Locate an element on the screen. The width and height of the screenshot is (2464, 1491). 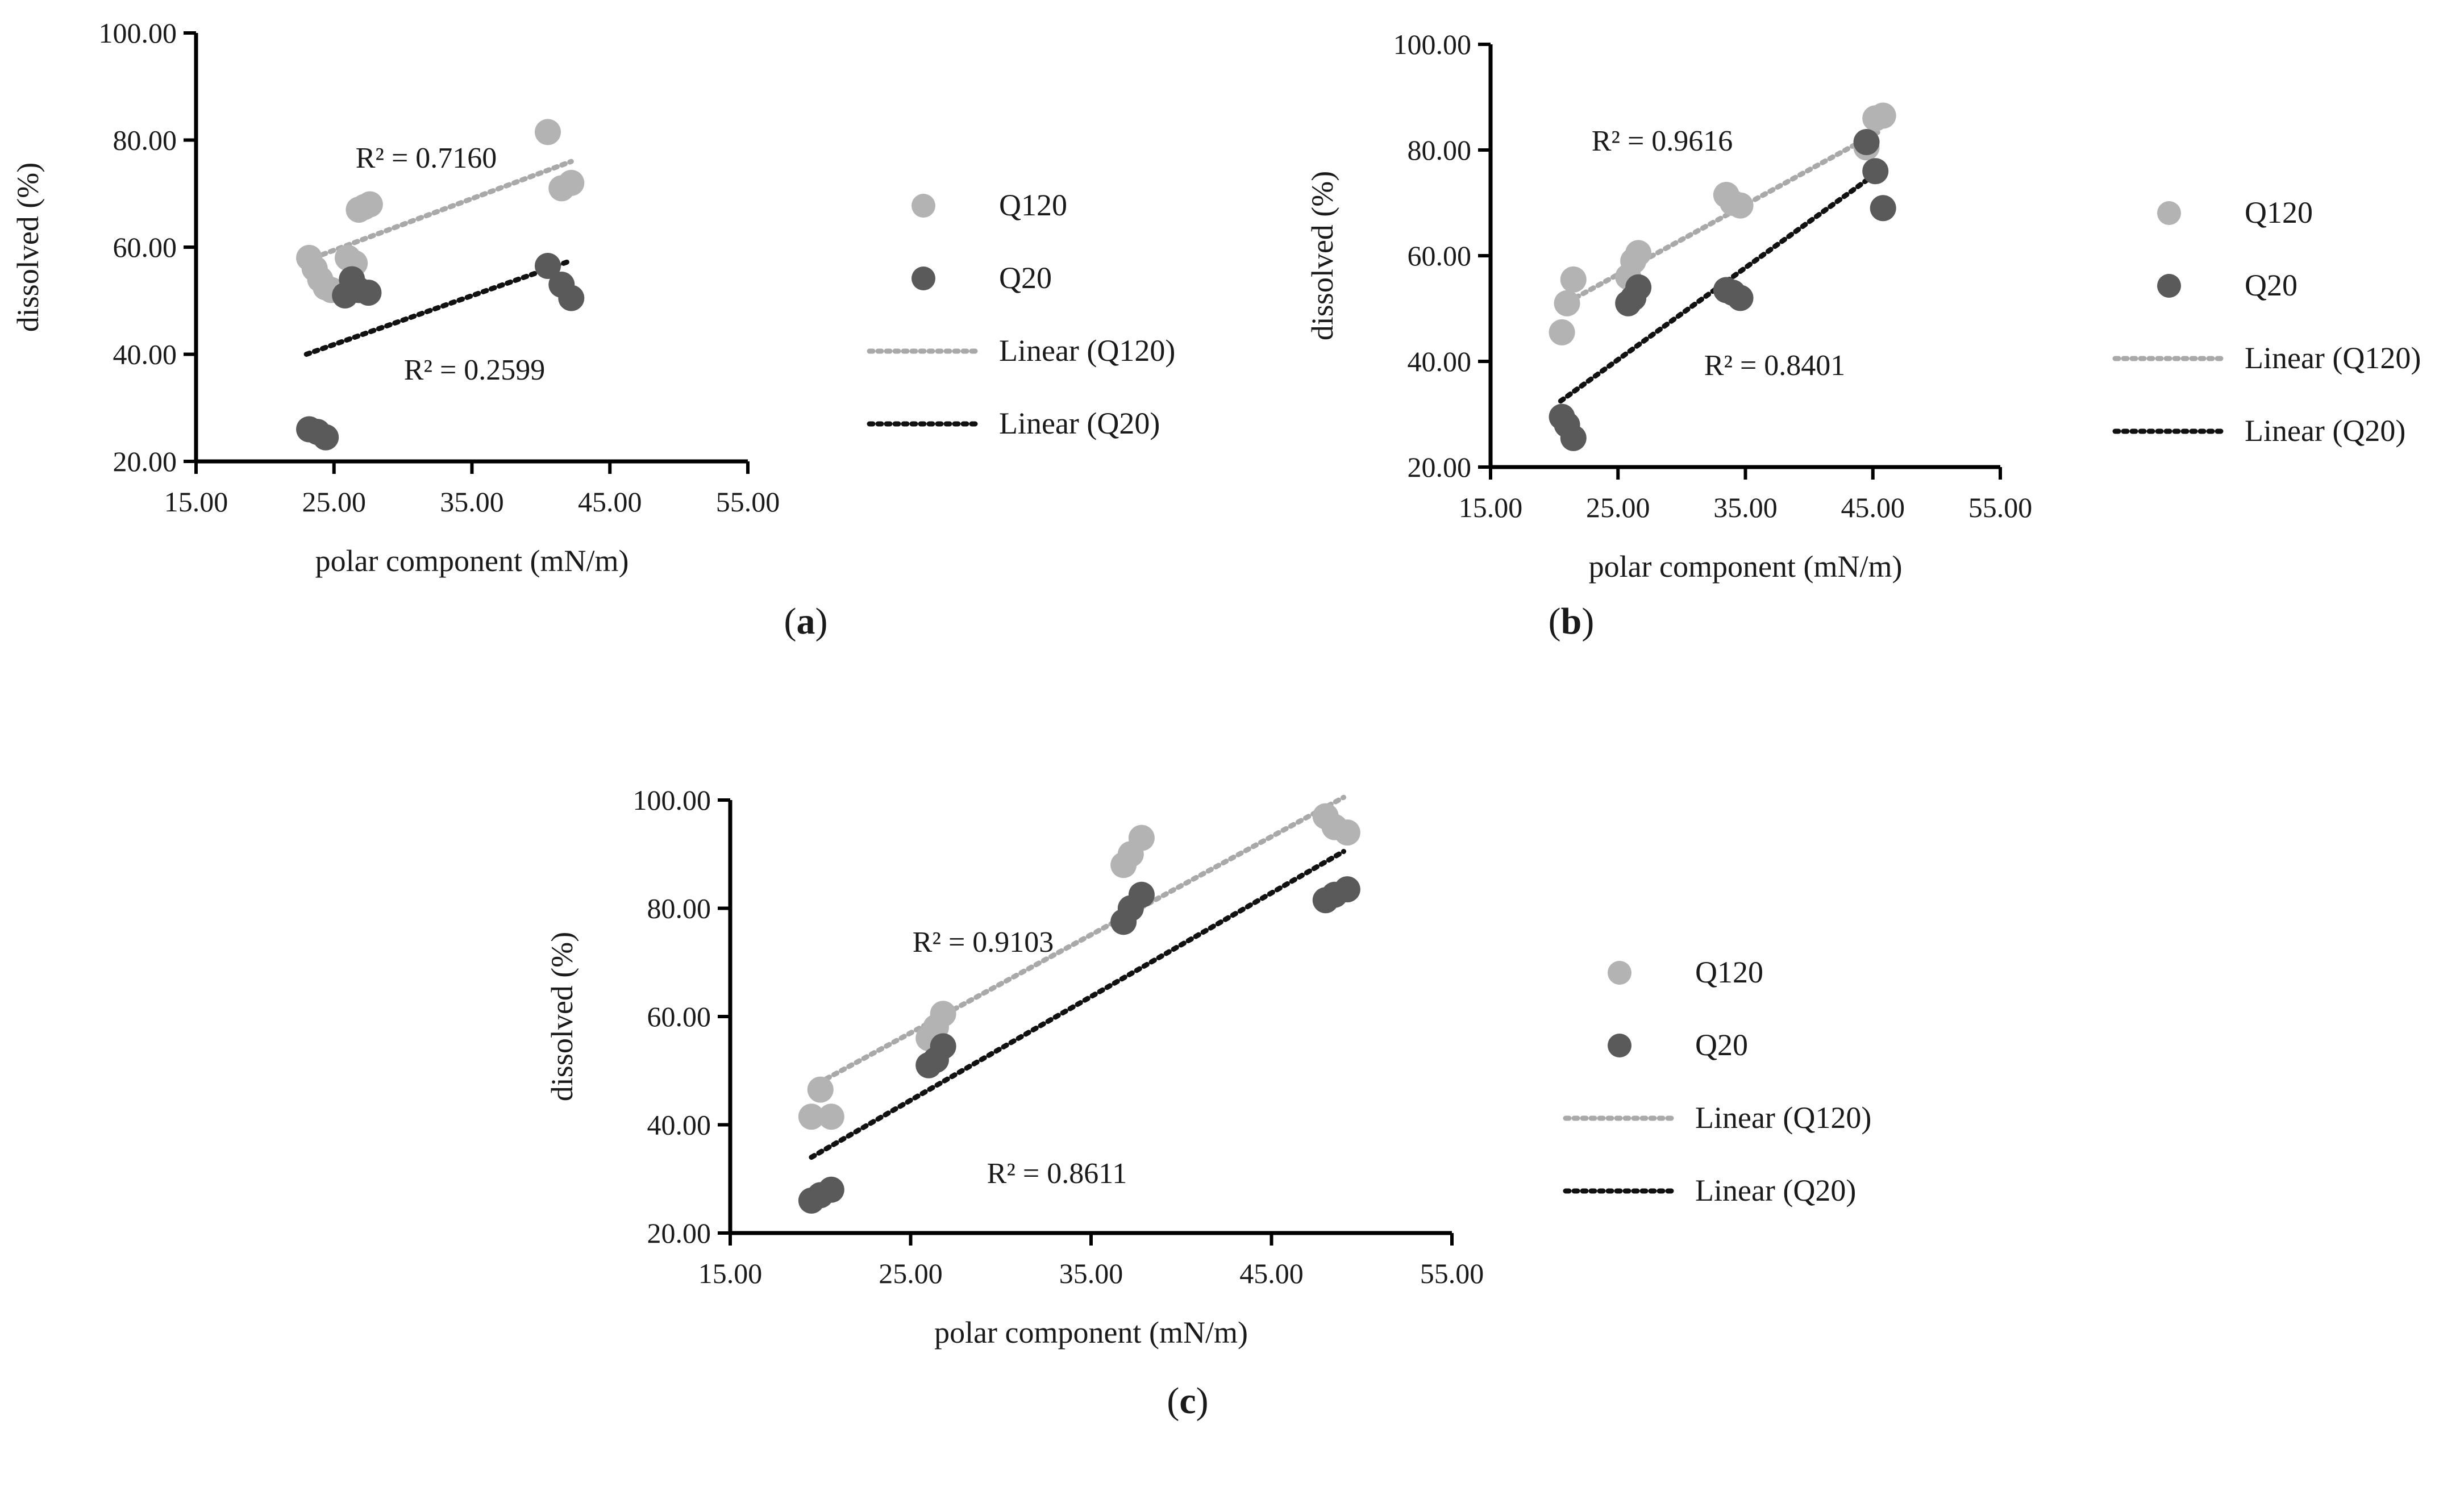
r2-annotation-q20: R² = 0.8401 is located at coordinates (1775, 365).